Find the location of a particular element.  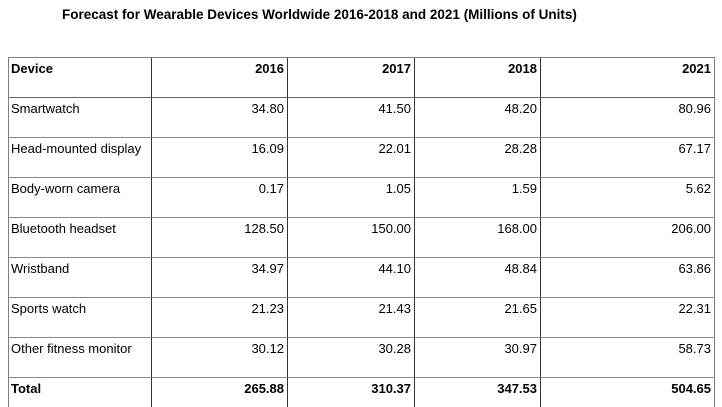

value-cell: 21.43 is located at coordinates (351, 318).